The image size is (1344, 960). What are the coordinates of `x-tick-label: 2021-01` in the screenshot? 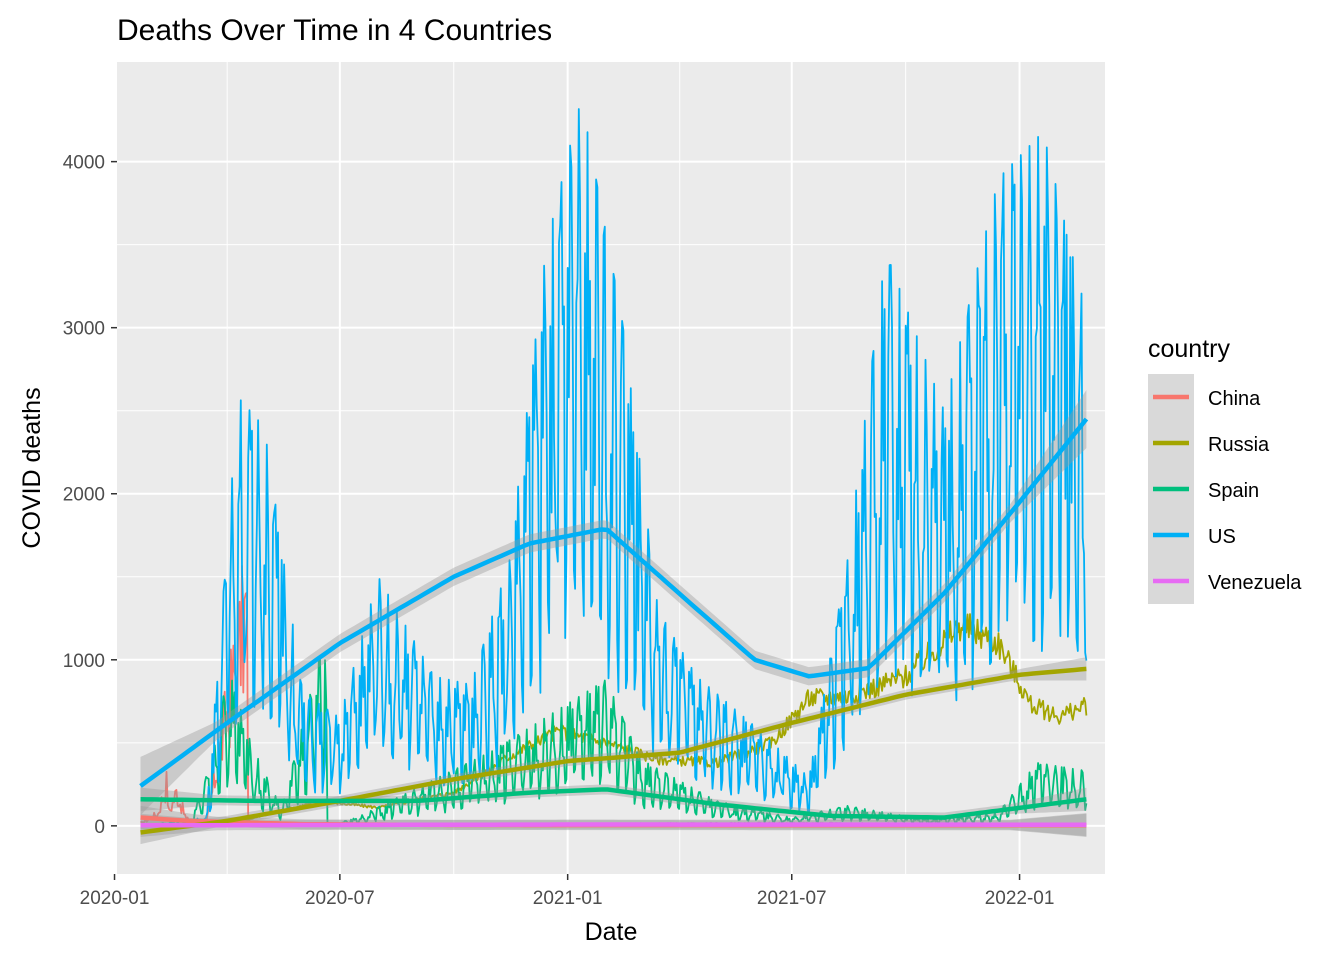 It's located at (568, 898).